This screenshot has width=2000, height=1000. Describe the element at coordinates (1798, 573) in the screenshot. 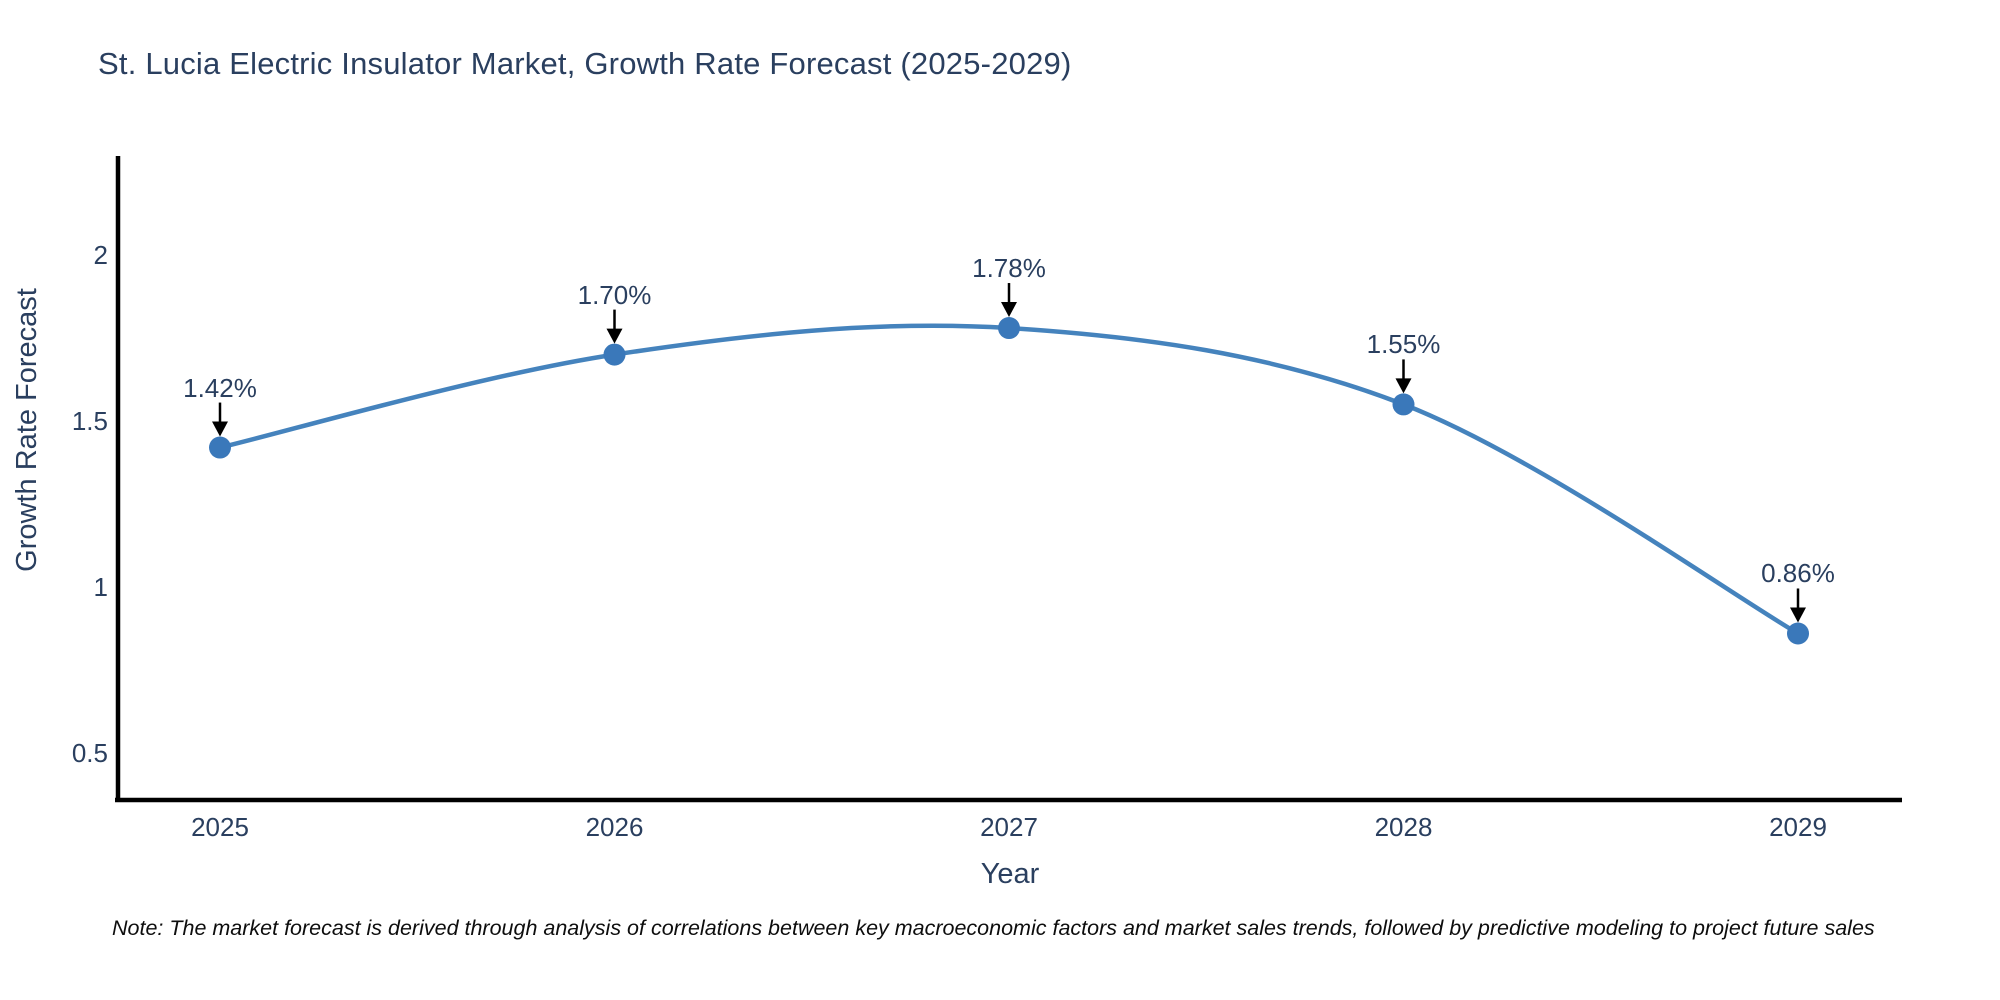

I see `data-point-label: 0.86%` at that location.